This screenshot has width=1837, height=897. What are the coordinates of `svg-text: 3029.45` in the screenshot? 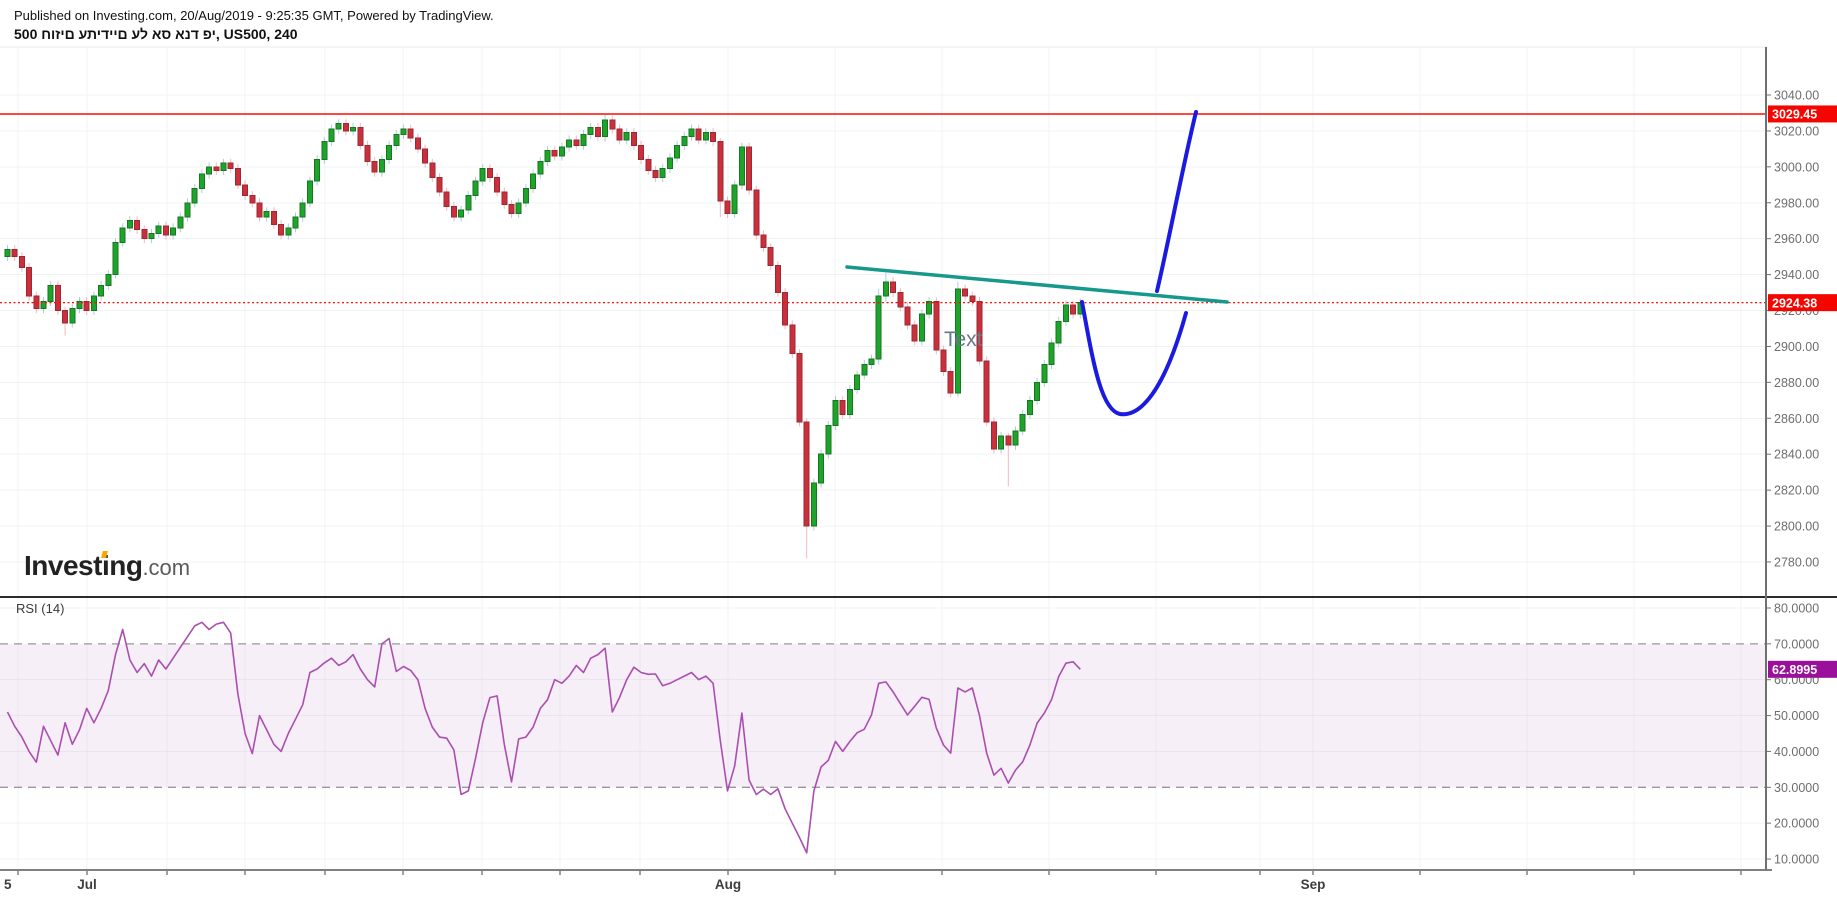 It's located at (1794, 115).